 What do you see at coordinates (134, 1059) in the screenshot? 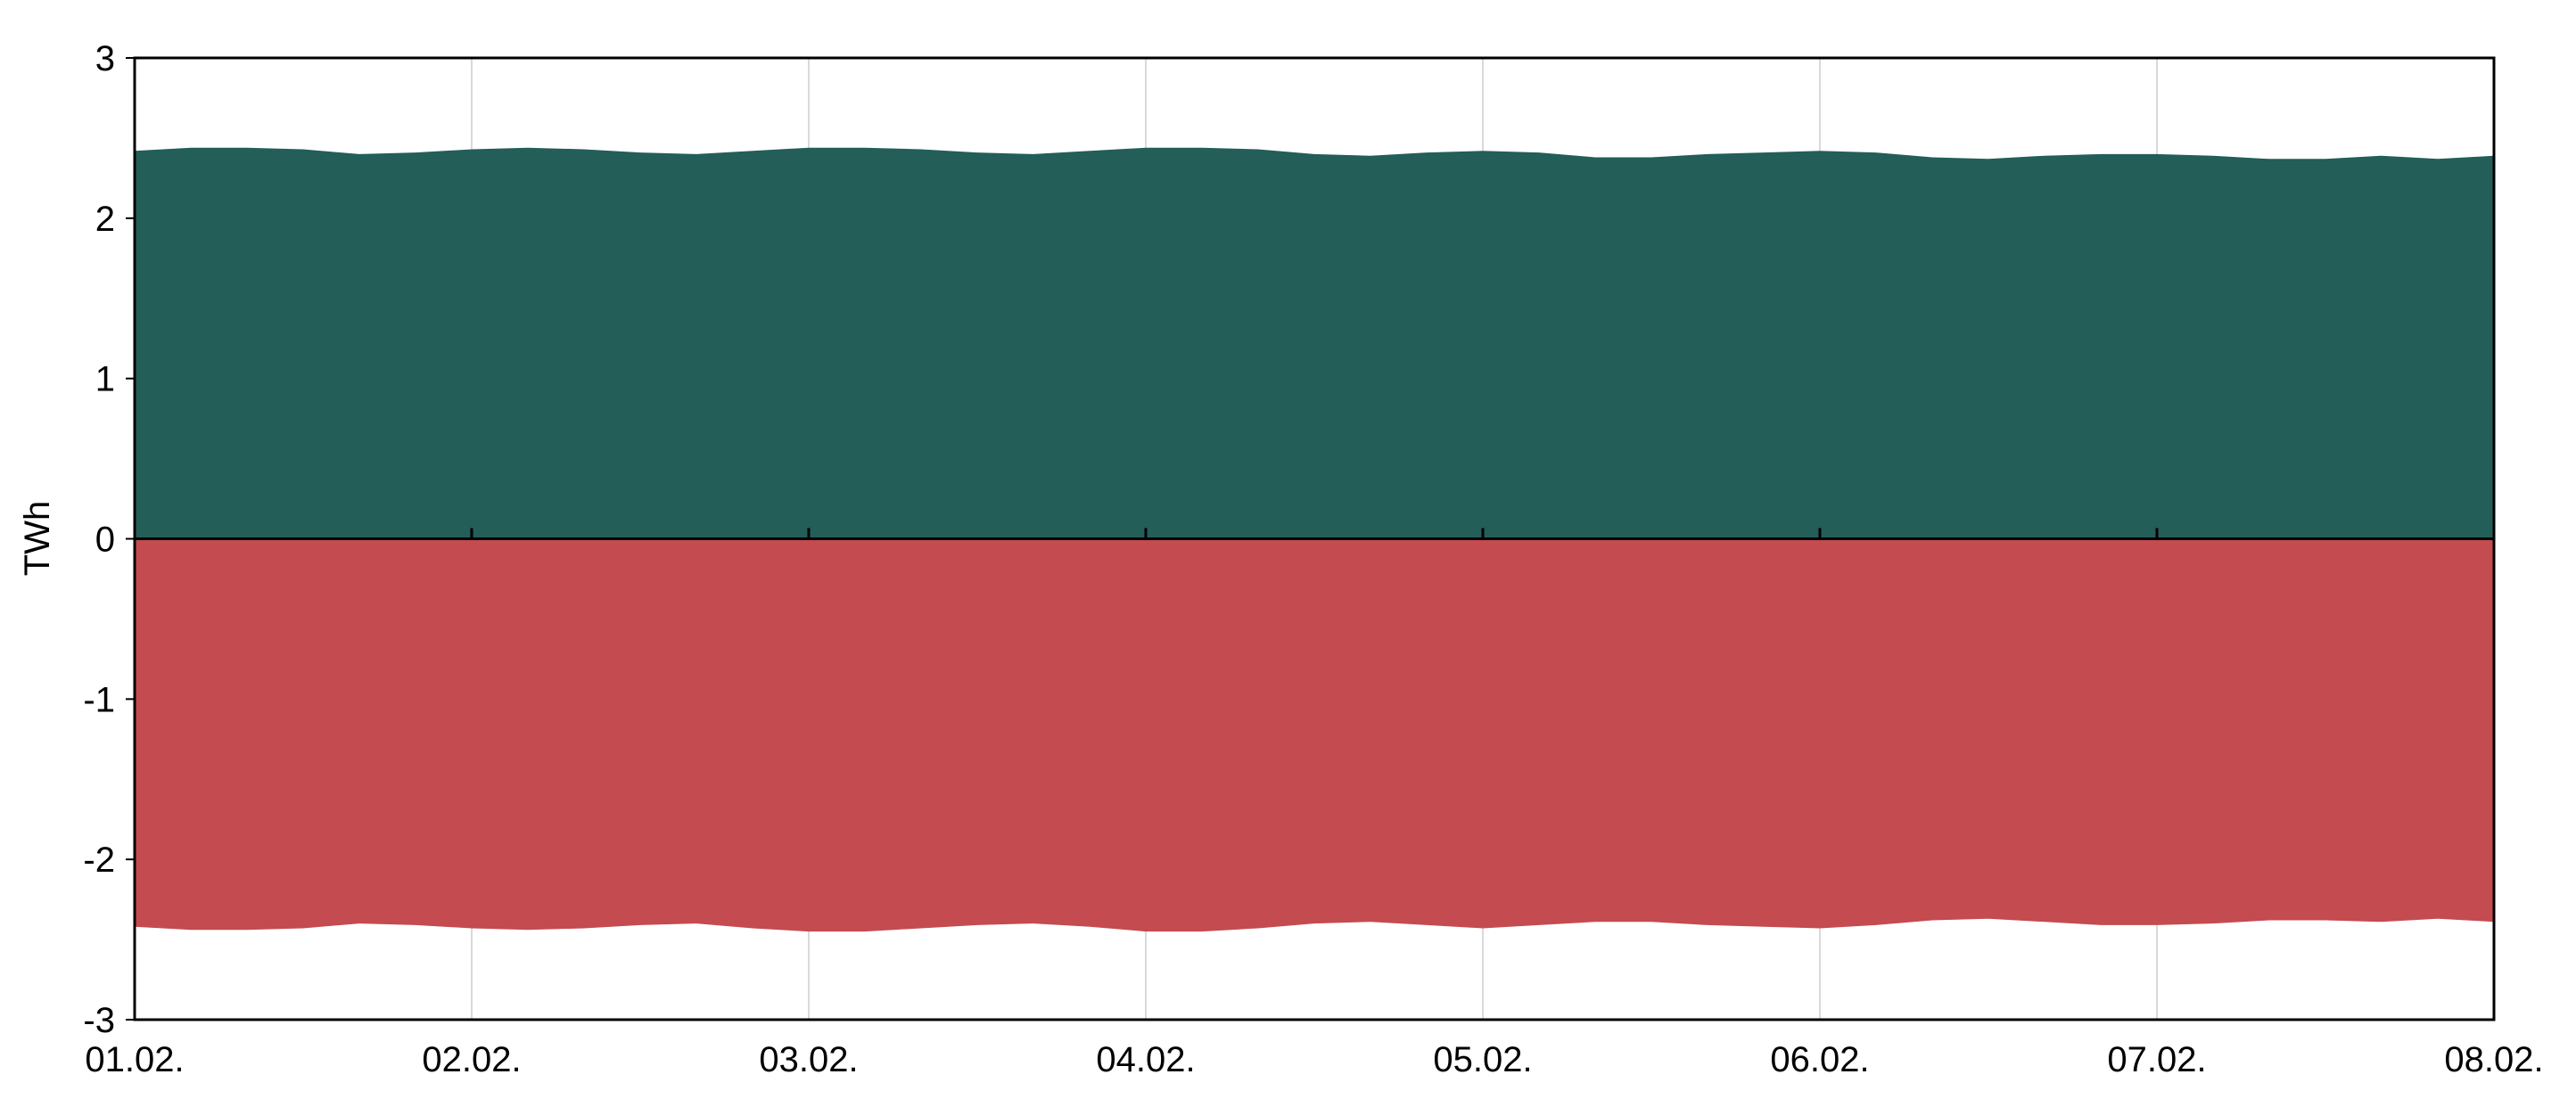
I see `x-tick-label: 01.02.` at bounding box center [134, 1059].